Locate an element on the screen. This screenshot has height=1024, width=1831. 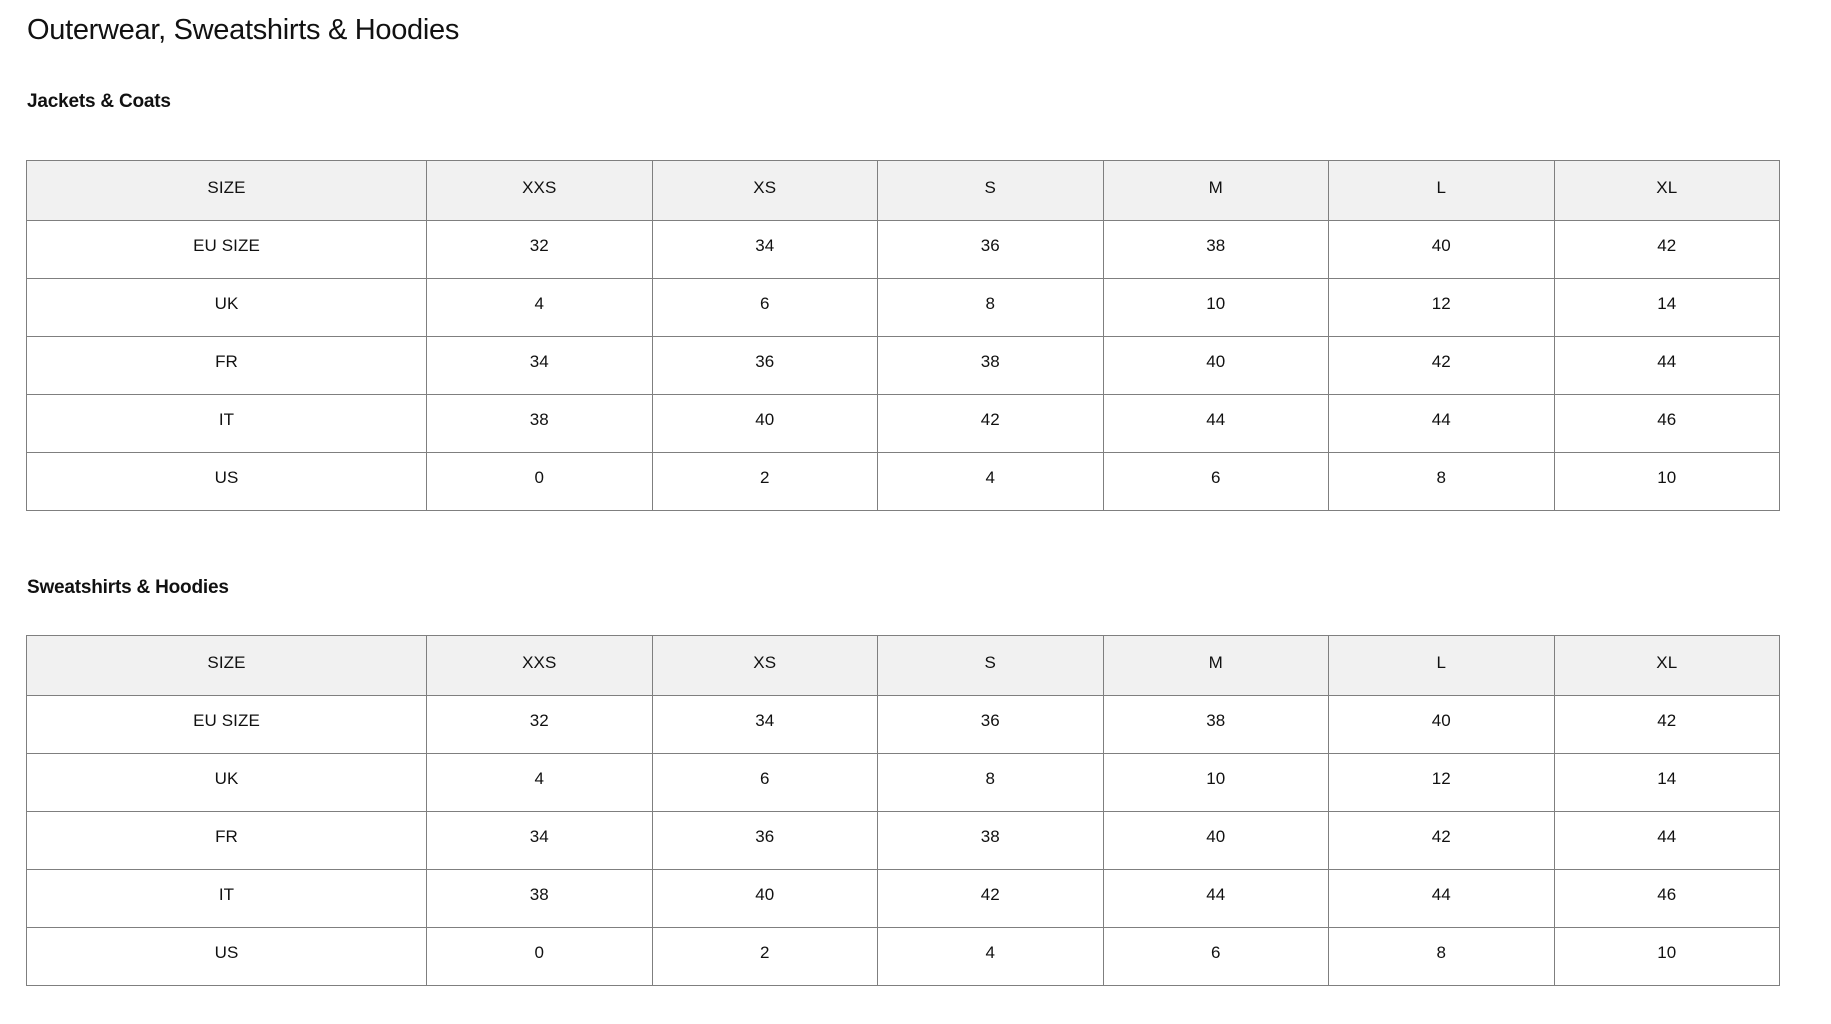
section-heading-jackets-coats: Jackets & Coats is located at coordinates (99, 101).